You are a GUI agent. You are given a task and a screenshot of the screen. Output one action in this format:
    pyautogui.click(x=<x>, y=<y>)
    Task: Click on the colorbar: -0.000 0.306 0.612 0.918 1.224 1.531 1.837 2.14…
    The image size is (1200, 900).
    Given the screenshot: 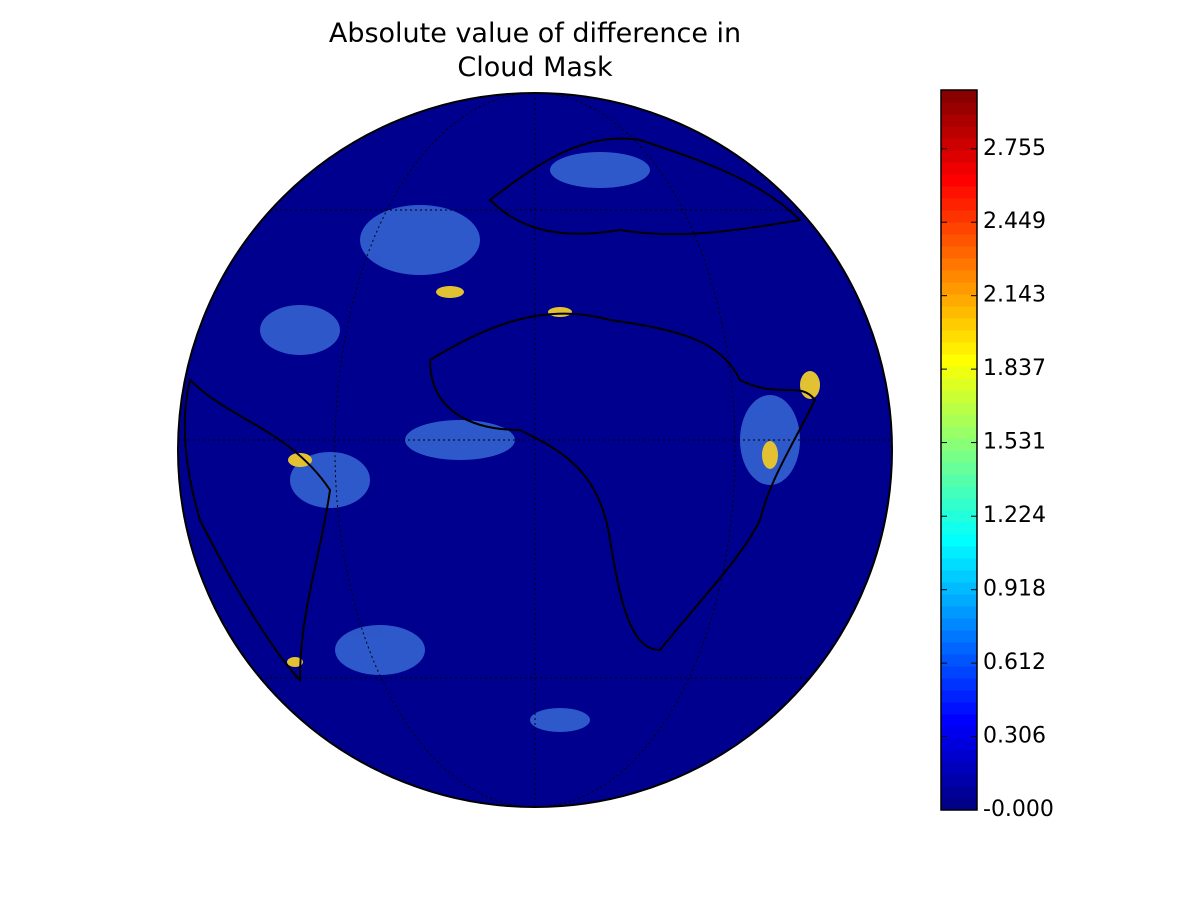 What is the action you would take?
    pyautogui.click(x=997, y=455)
    